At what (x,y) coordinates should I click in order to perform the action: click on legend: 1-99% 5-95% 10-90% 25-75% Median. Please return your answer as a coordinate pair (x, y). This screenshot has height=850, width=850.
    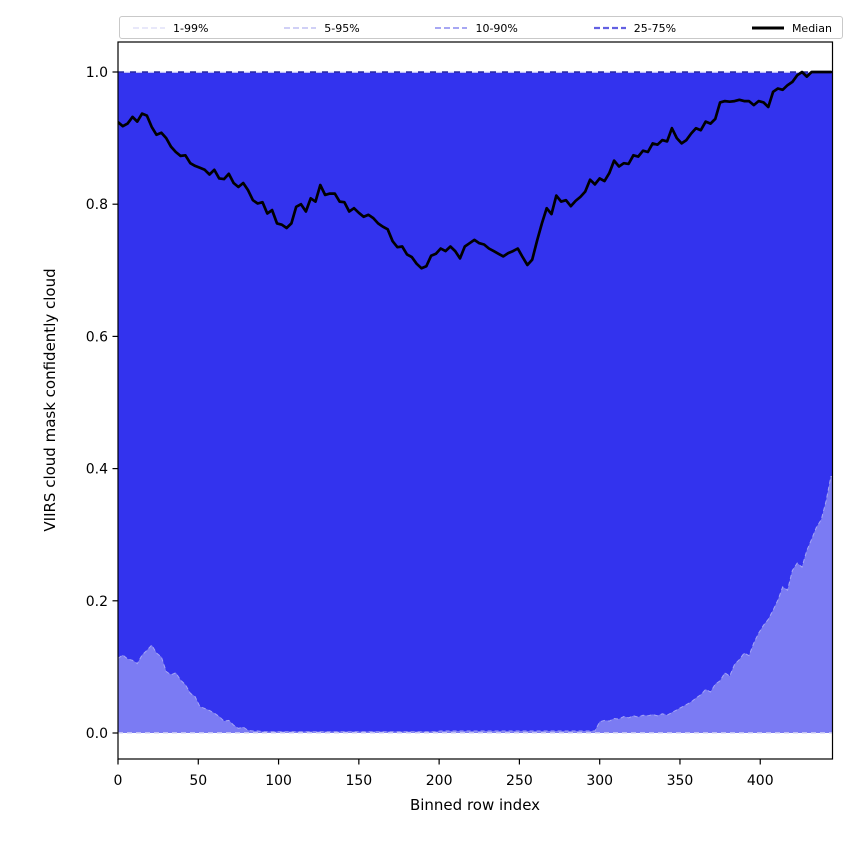
    Looking at the image, I should click on (481, 27).